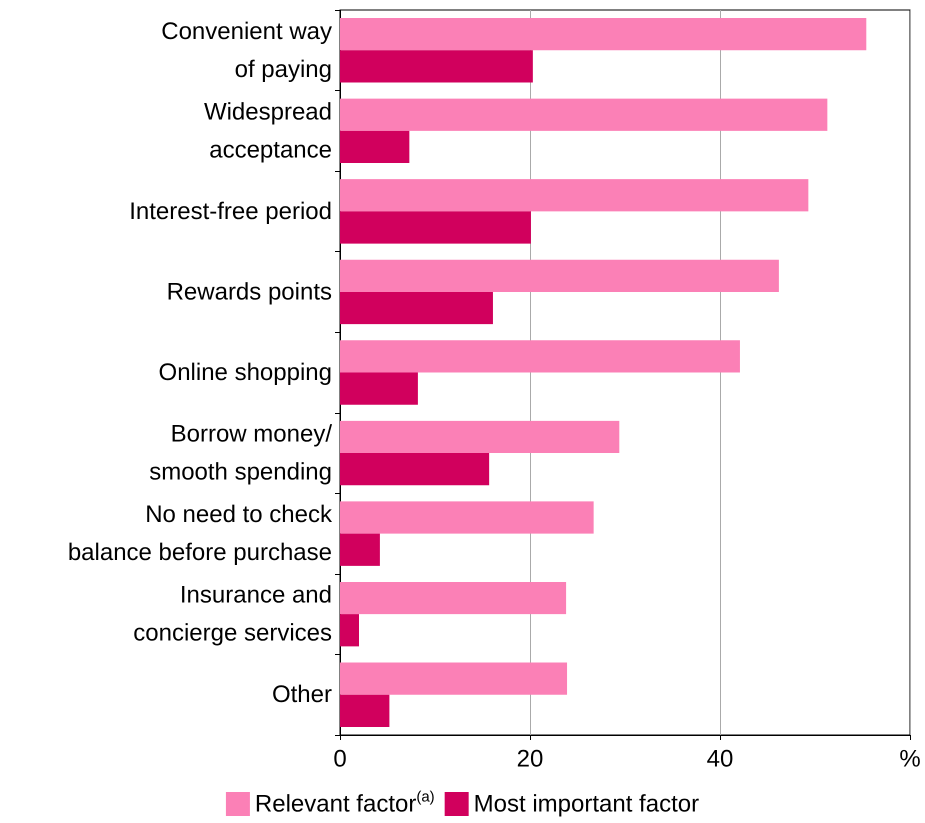  What do you see at coordinates (200, 533) in the screenshot?
I see `y-tick-label: No need to check balance before purchase` at bounding box center [200, 533].